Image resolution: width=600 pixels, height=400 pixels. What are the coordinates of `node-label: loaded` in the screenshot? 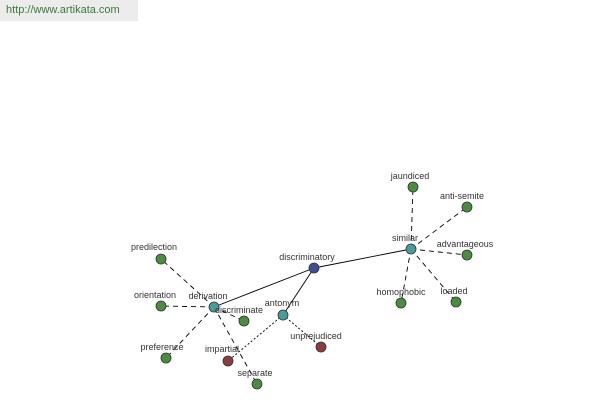 It's located at (453, 291).